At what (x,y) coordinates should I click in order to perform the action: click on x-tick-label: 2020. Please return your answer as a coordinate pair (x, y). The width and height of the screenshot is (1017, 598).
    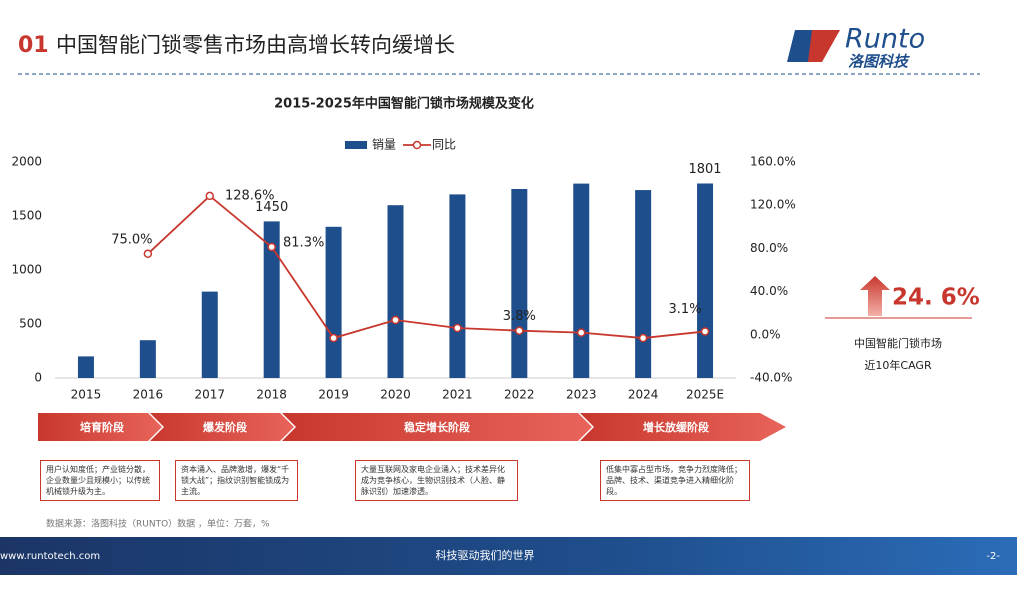
    Looking at the image, I should click on (395, 395).